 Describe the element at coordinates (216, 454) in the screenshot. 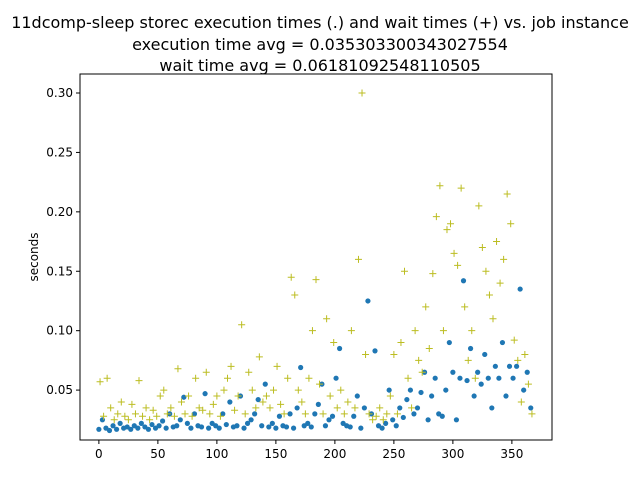

I see `x-tick-label: 100` at that location.